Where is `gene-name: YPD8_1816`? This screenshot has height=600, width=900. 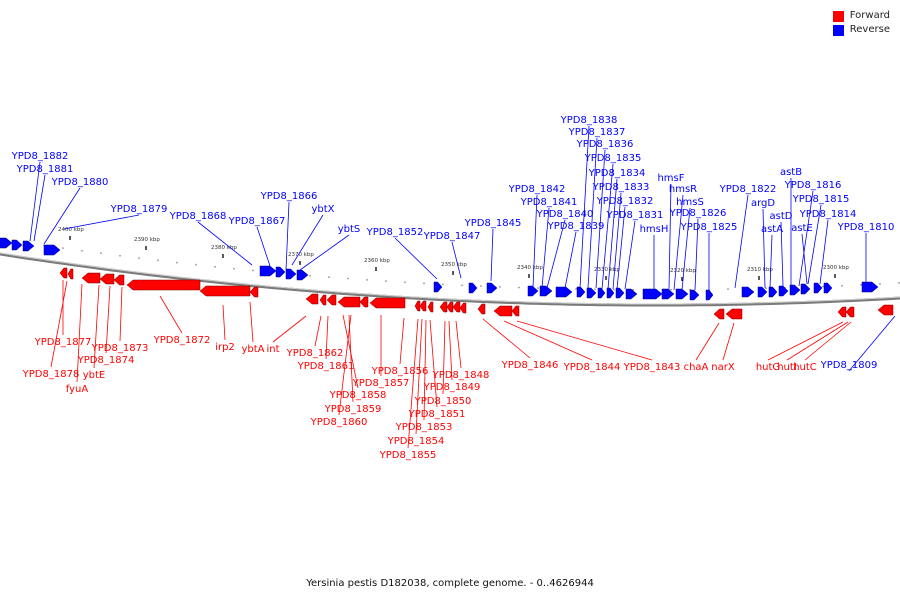
gene-name: YPD8_1816 is located at coordinates (813, 185).